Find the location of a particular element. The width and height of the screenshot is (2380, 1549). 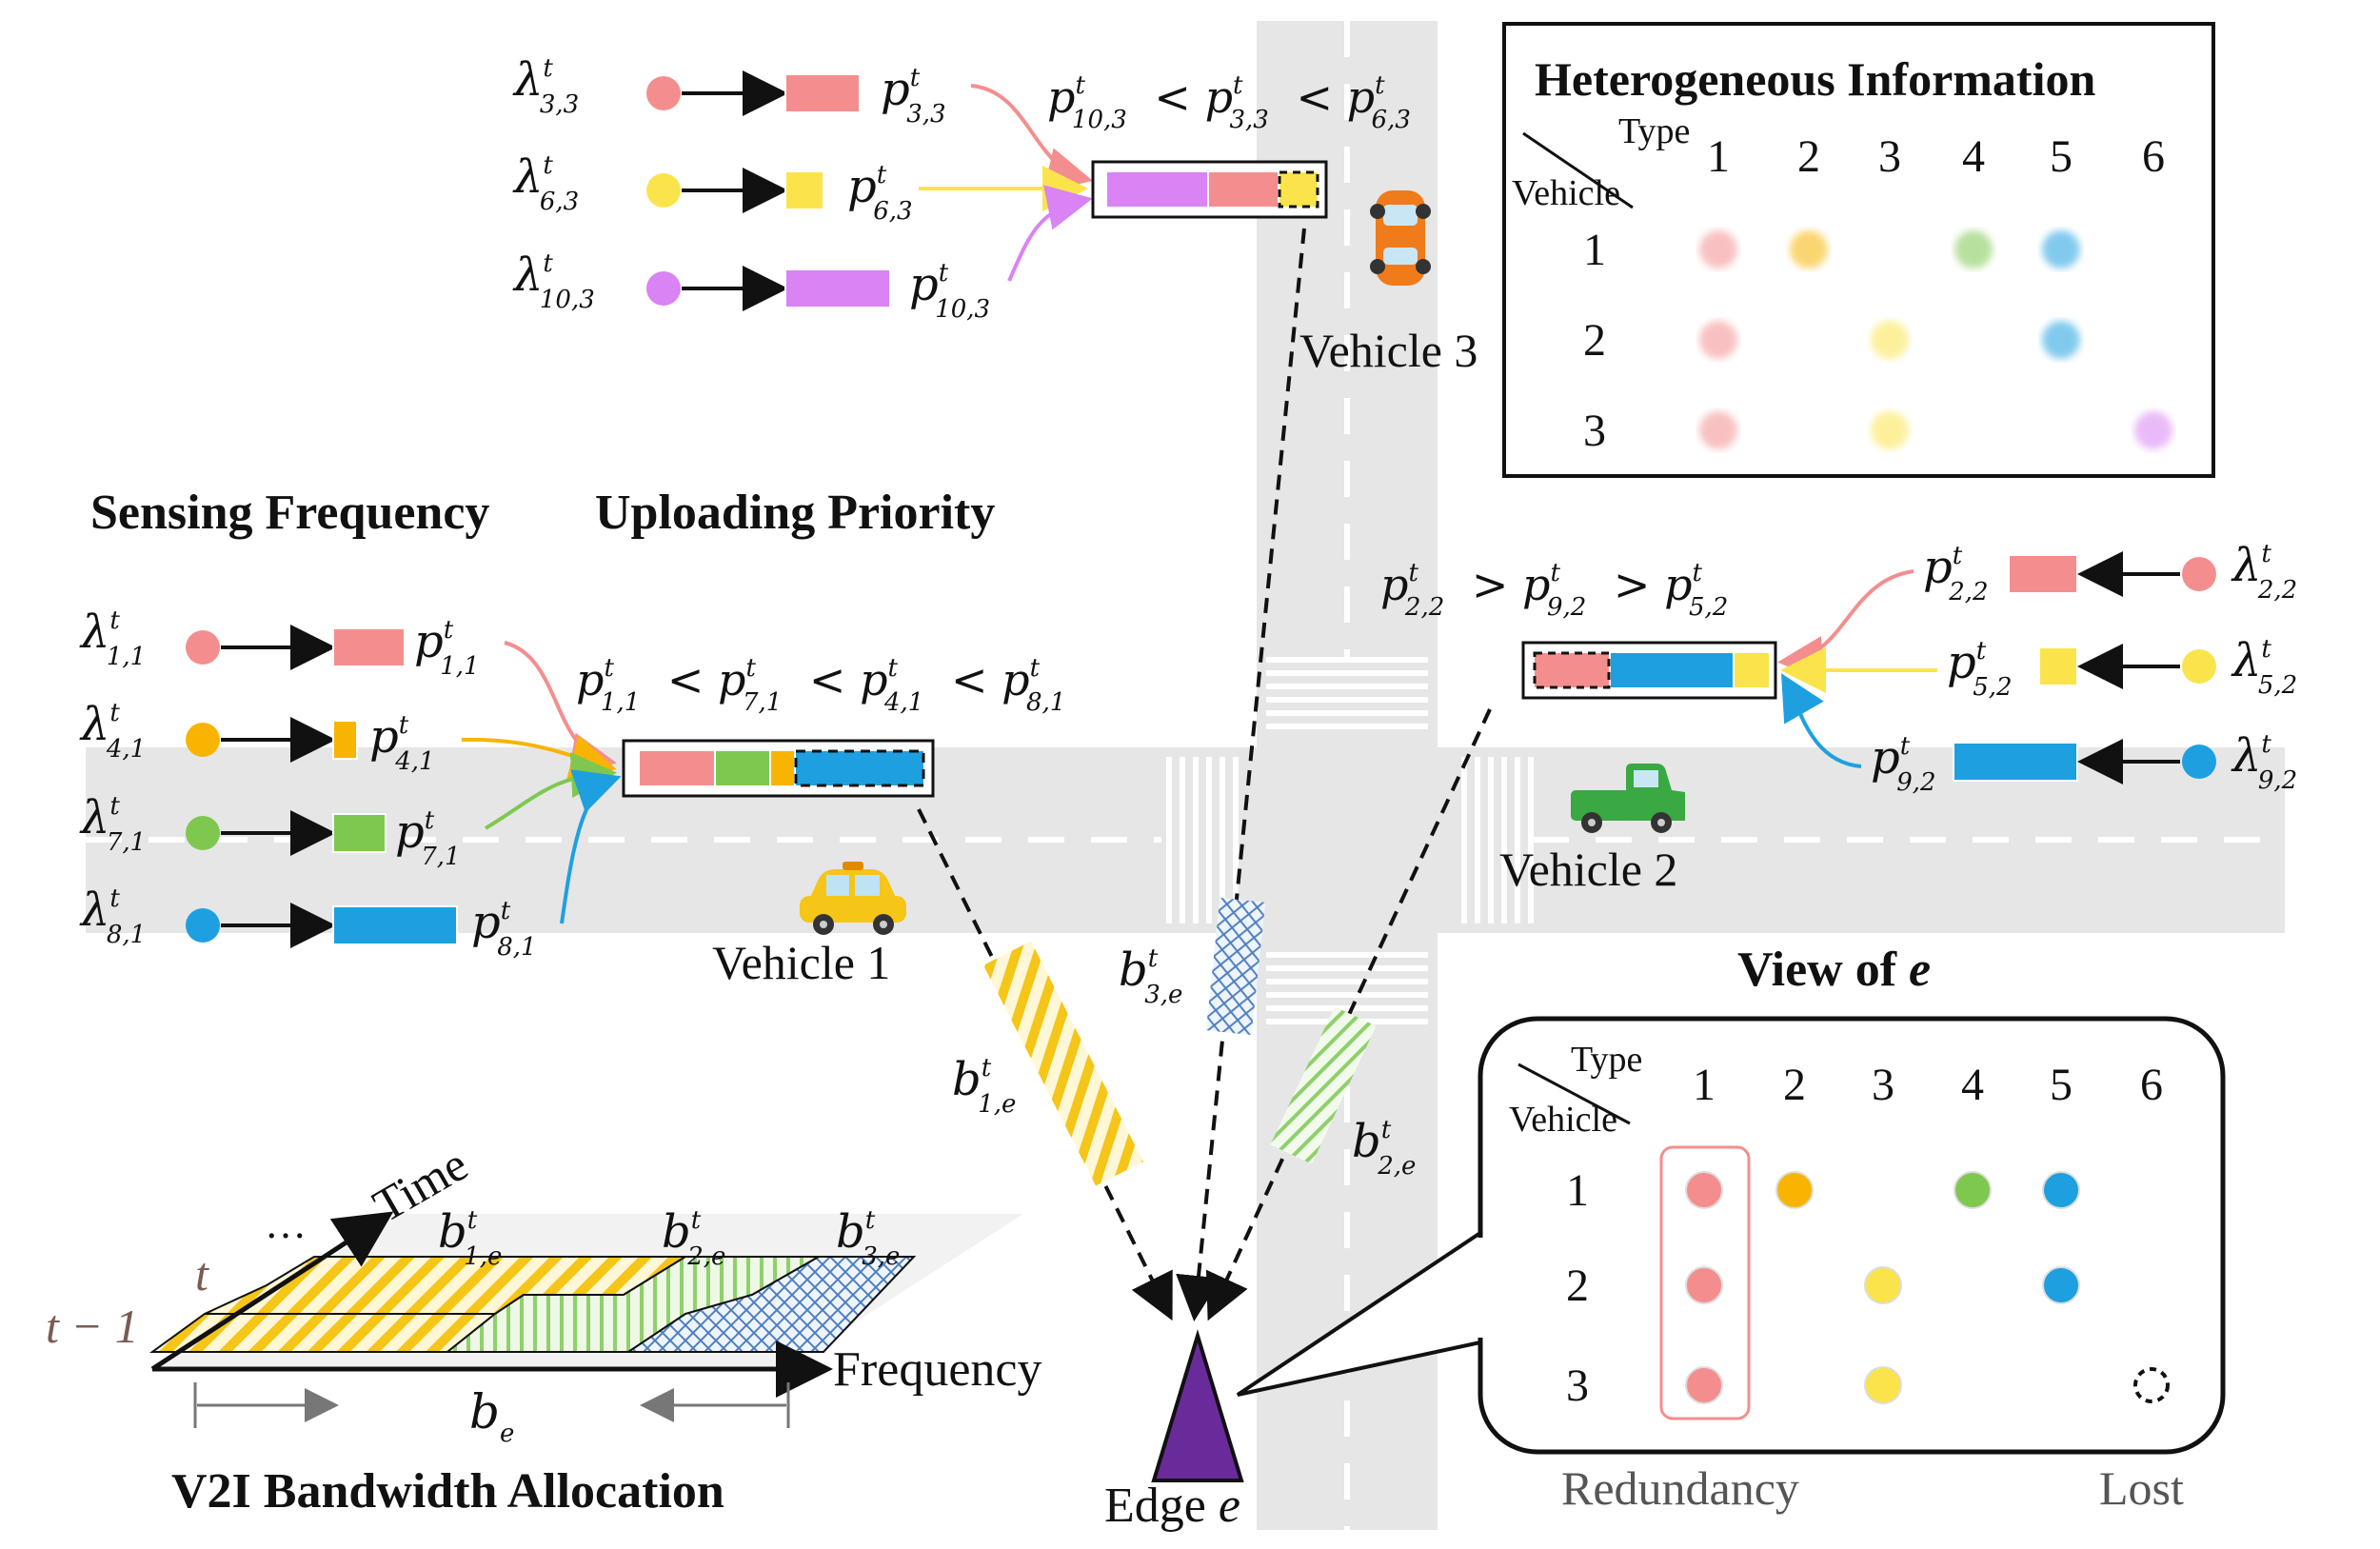

crosswalk-left is located at coordinates (1202, 840).